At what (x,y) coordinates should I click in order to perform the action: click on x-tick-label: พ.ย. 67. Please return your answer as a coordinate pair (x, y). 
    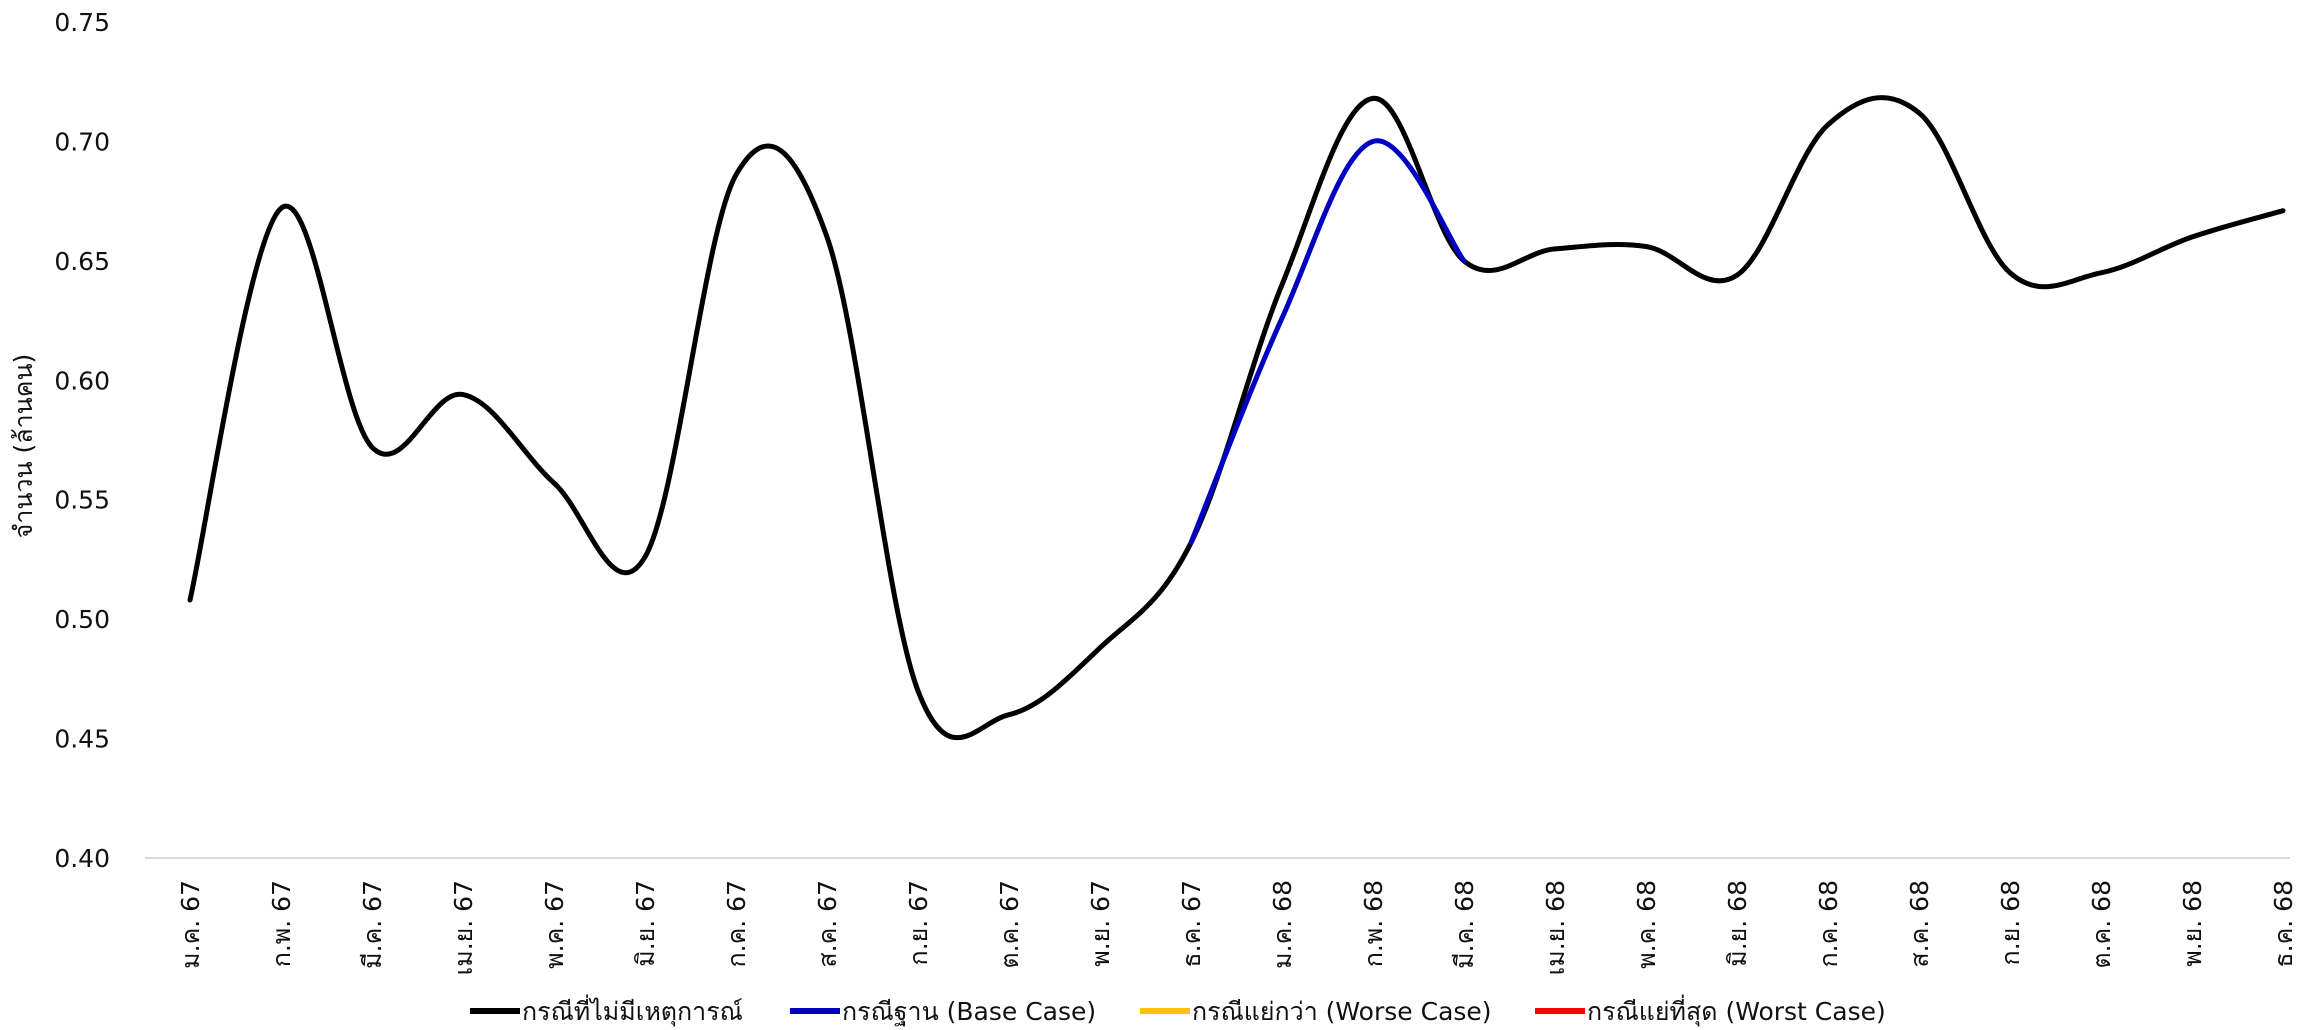
    Looking at the image, I should click on (1100, 923).